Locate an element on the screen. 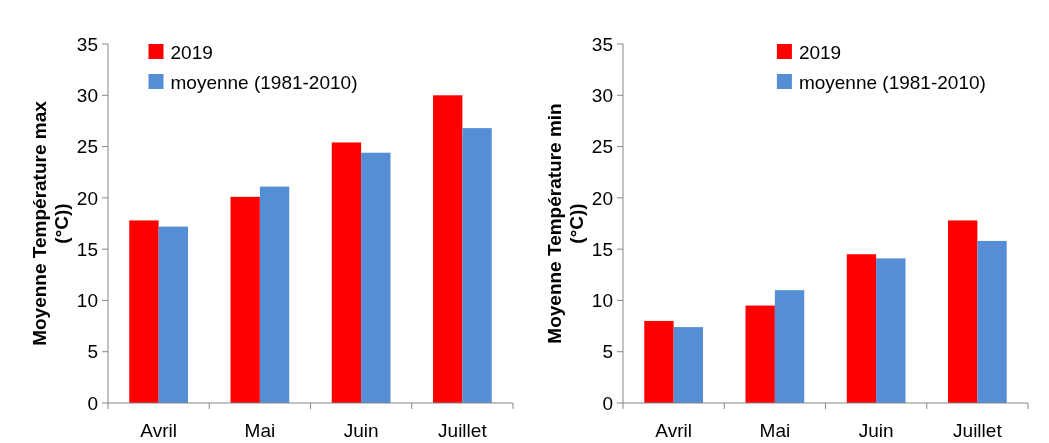  y-axis-title: Moyenne Température max (°C)) is located at coordinates (50, 223).